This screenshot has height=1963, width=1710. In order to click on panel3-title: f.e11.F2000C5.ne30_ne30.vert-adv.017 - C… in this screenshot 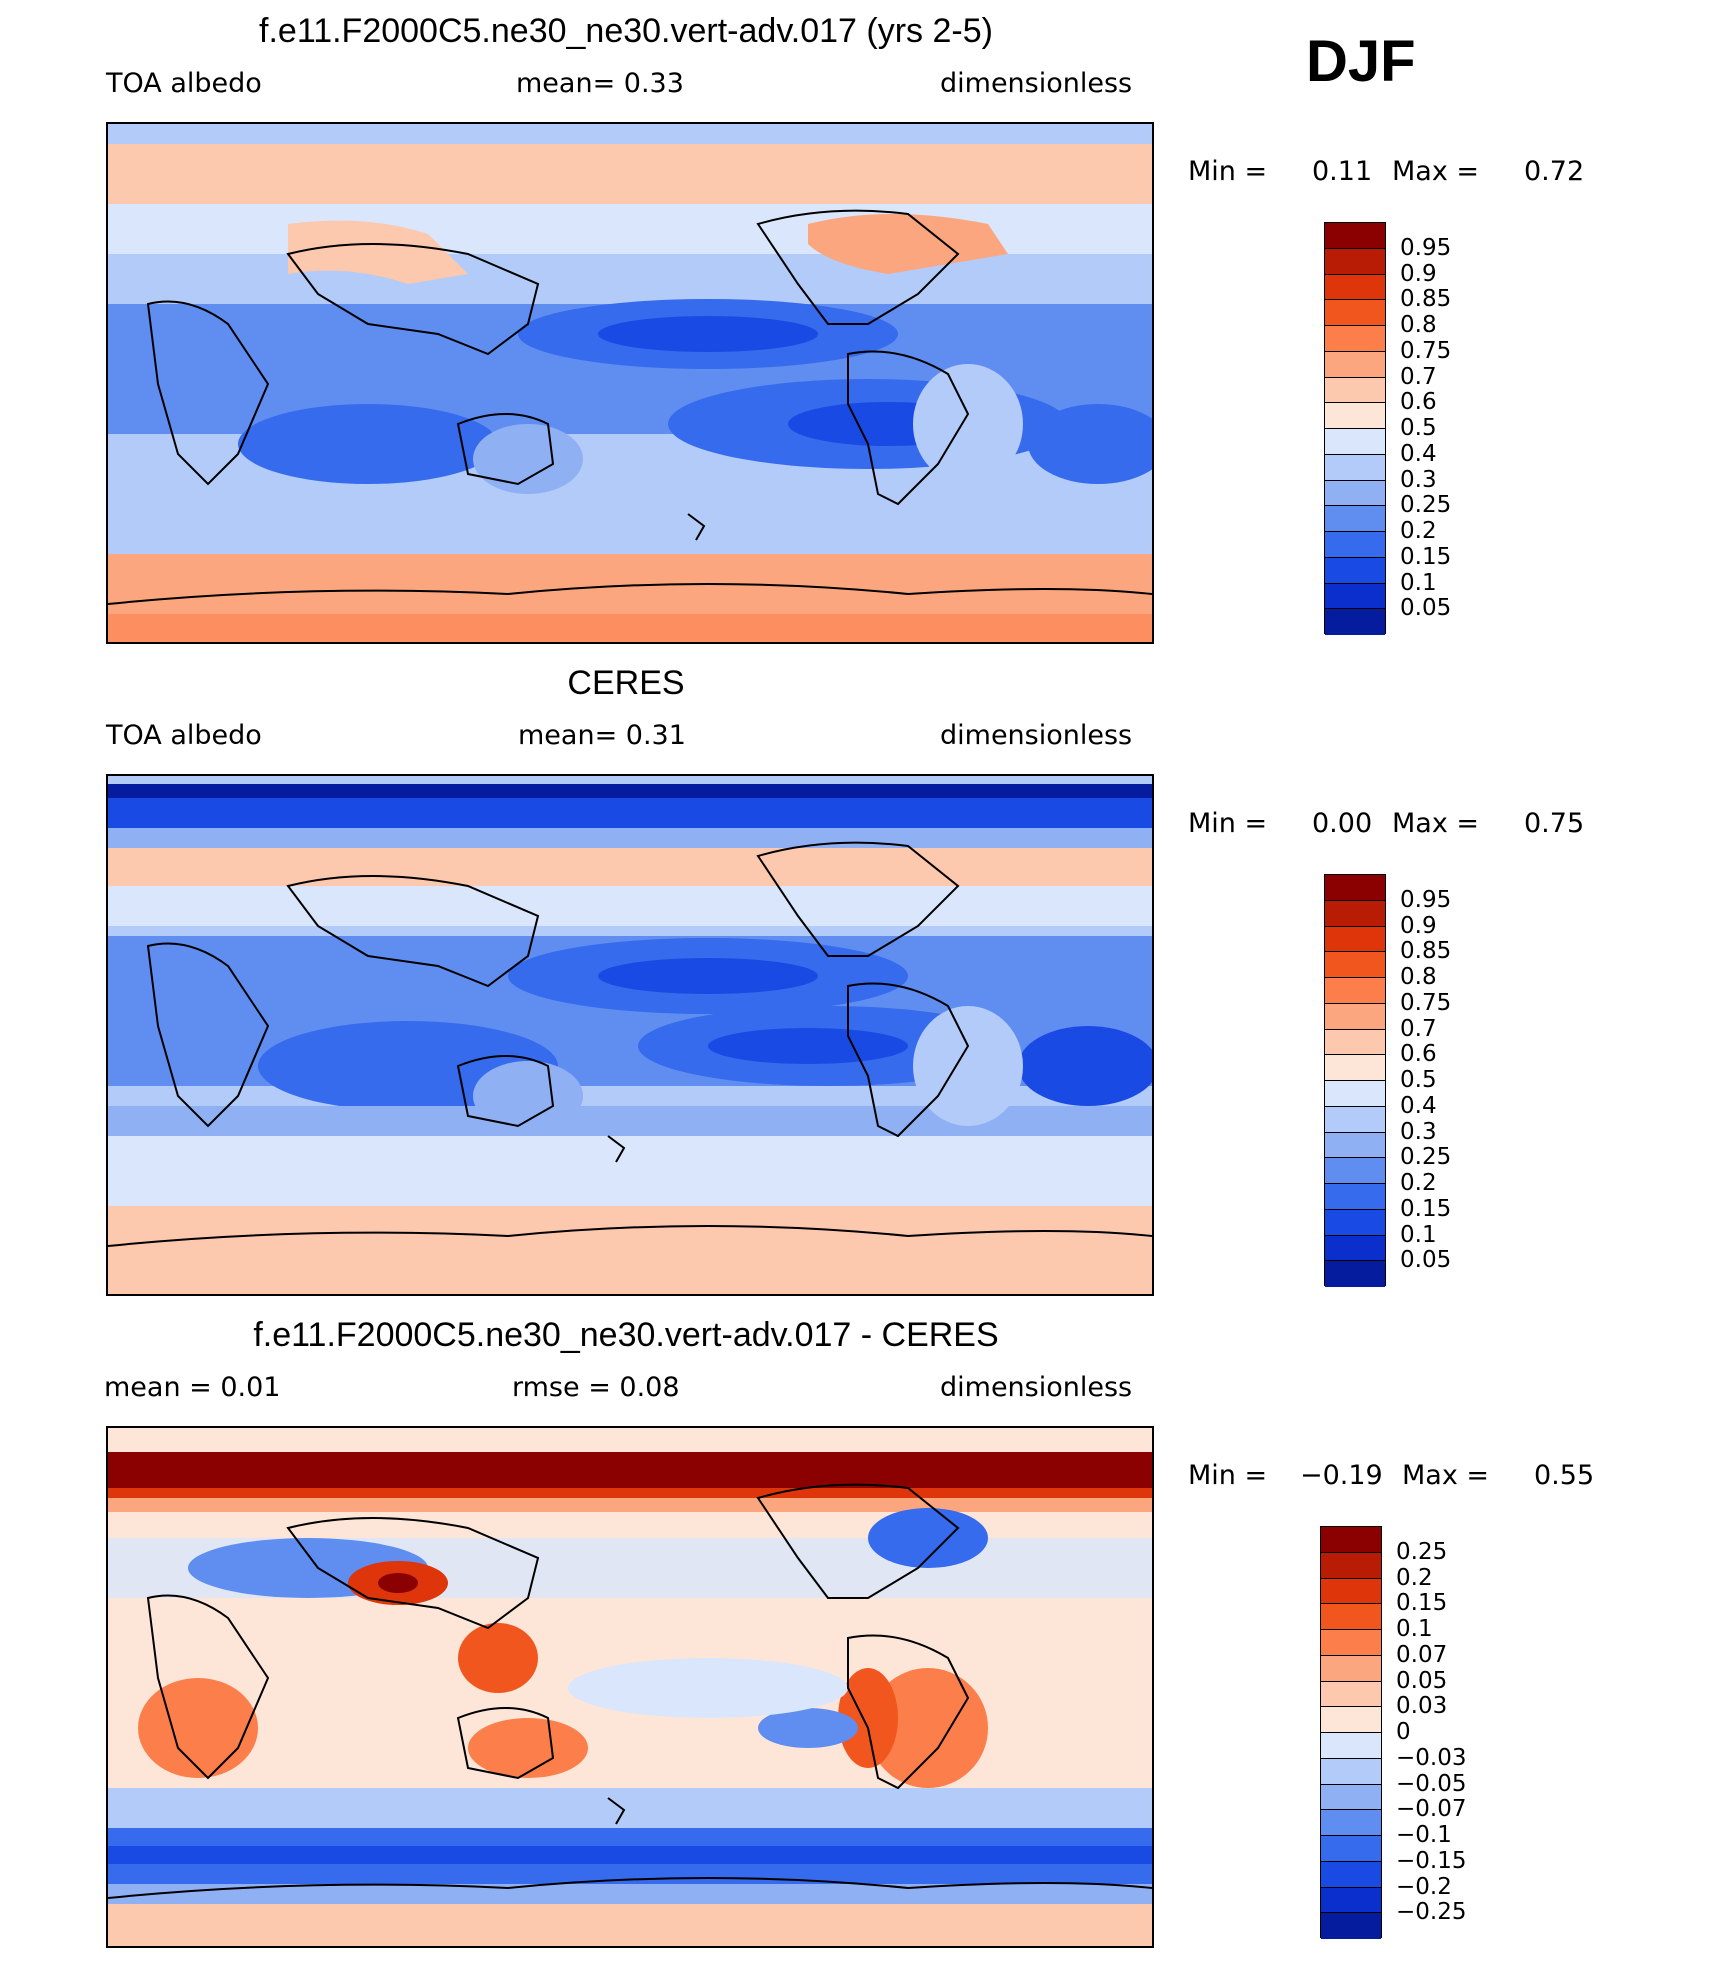, I will do `click(626, 1335)`.